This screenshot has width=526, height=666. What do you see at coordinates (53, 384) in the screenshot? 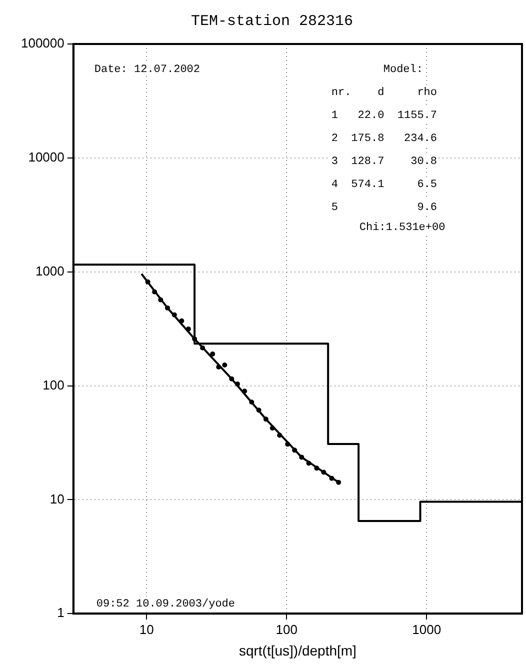
I see `y-tick-label: 100` at bounding box center [53, 384].